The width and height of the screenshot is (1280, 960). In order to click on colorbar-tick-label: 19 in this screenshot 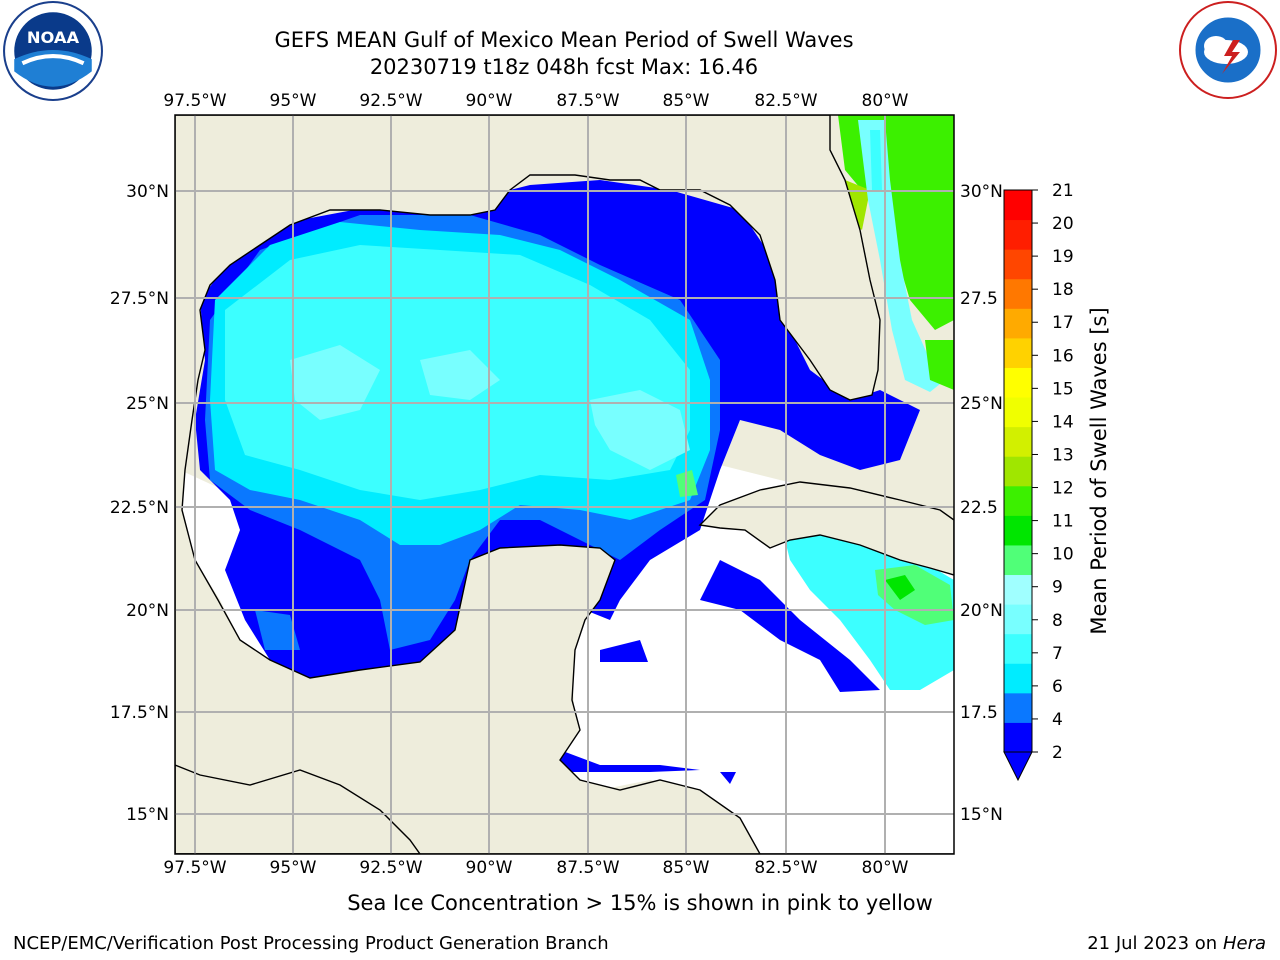, I will do `click(1063, 257)`.